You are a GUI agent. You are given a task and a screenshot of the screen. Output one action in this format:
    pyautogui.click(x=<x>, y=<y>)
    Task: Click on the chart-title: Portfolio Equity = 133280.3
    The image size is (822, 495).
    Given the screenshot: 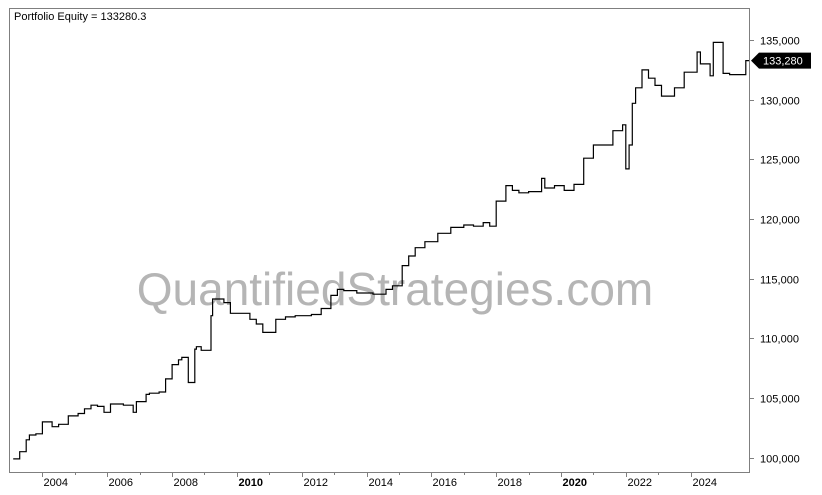 What is the action you would take?
    pyautogui.click(x=80, y=17)
    